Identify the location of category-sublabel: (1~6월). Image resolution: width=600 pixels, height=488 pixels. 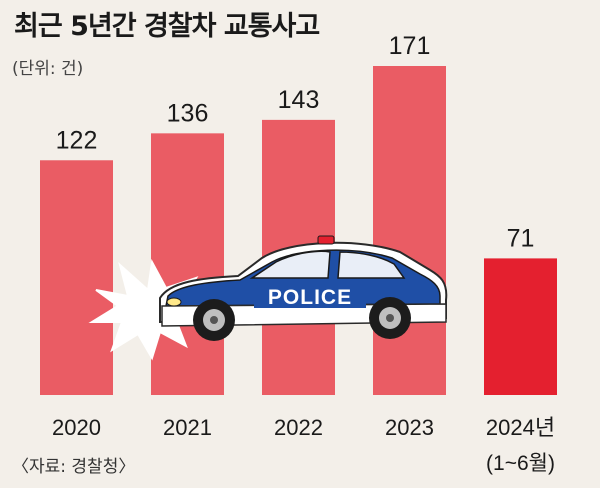
(520, 463).